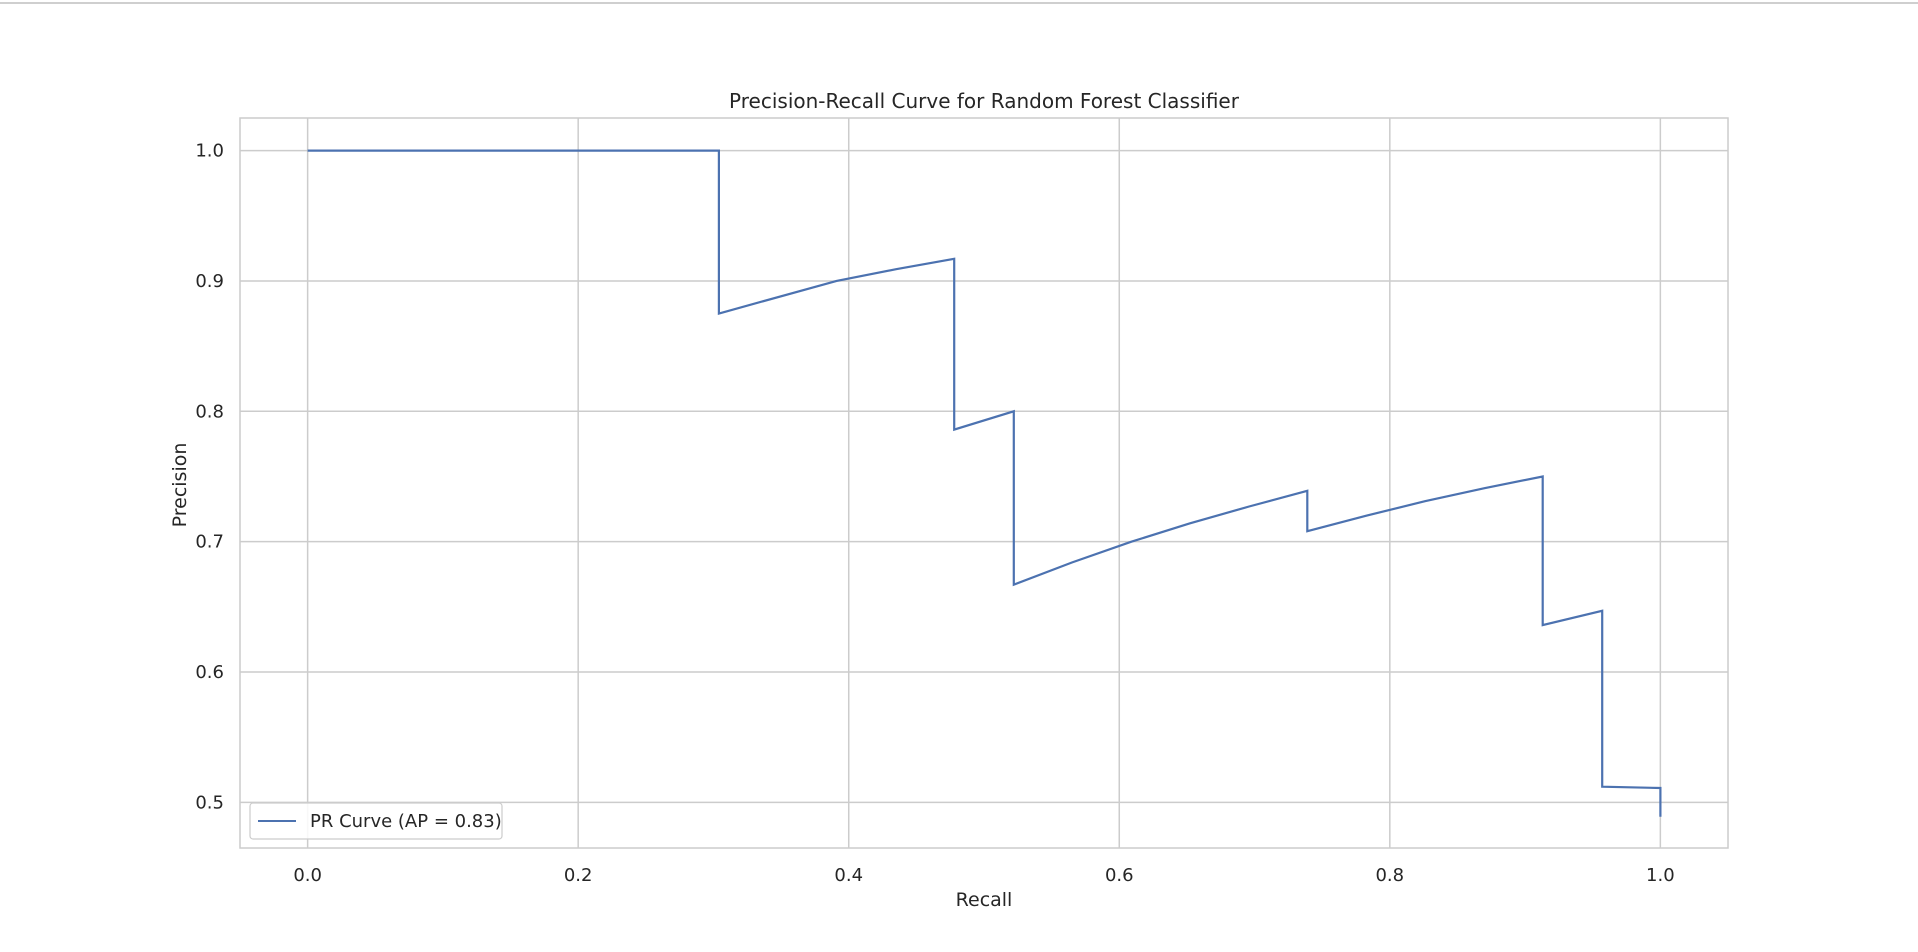 This screenshot has height=952, width=1918. Describe the element at coordinates (209, 151) in the screenshot. I see `y-tick-label: 1.0` at that location.